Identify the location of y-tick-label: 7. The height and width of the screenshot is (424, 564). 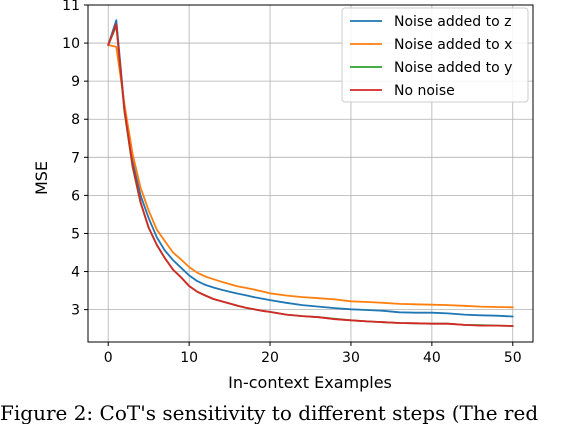
(75, 158).